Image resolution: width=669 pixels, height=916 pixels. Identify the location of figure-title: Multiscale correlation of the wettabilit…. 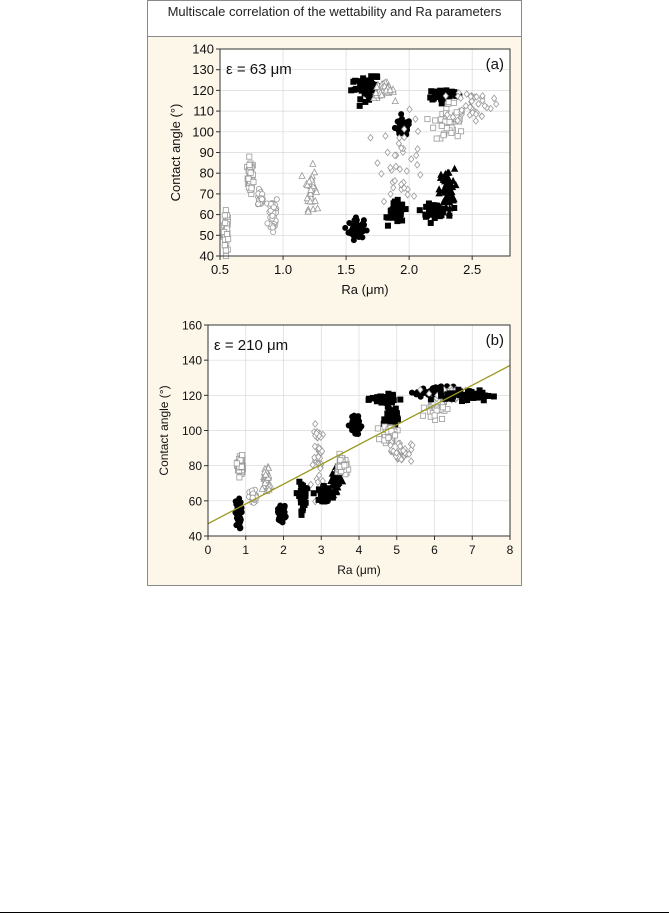
(334, 19).